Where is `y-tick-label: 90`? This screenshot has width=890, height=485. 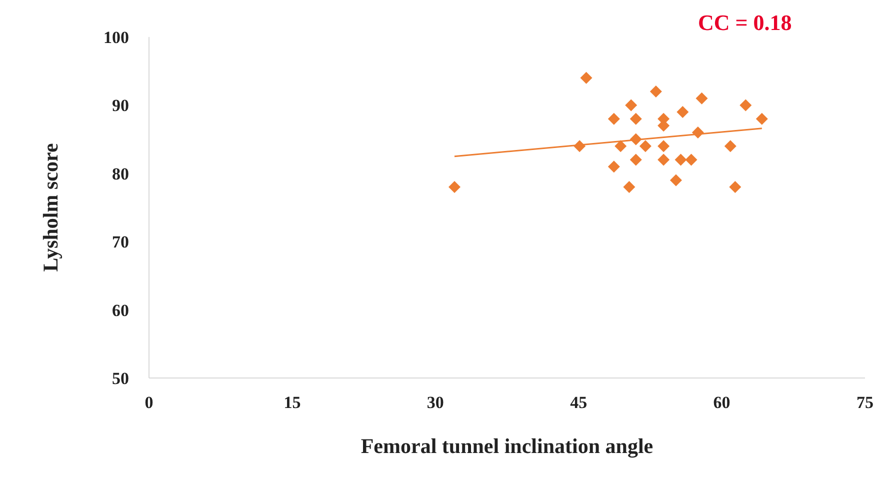 y-tick-label: 90 is located at coordinates (120, 106).